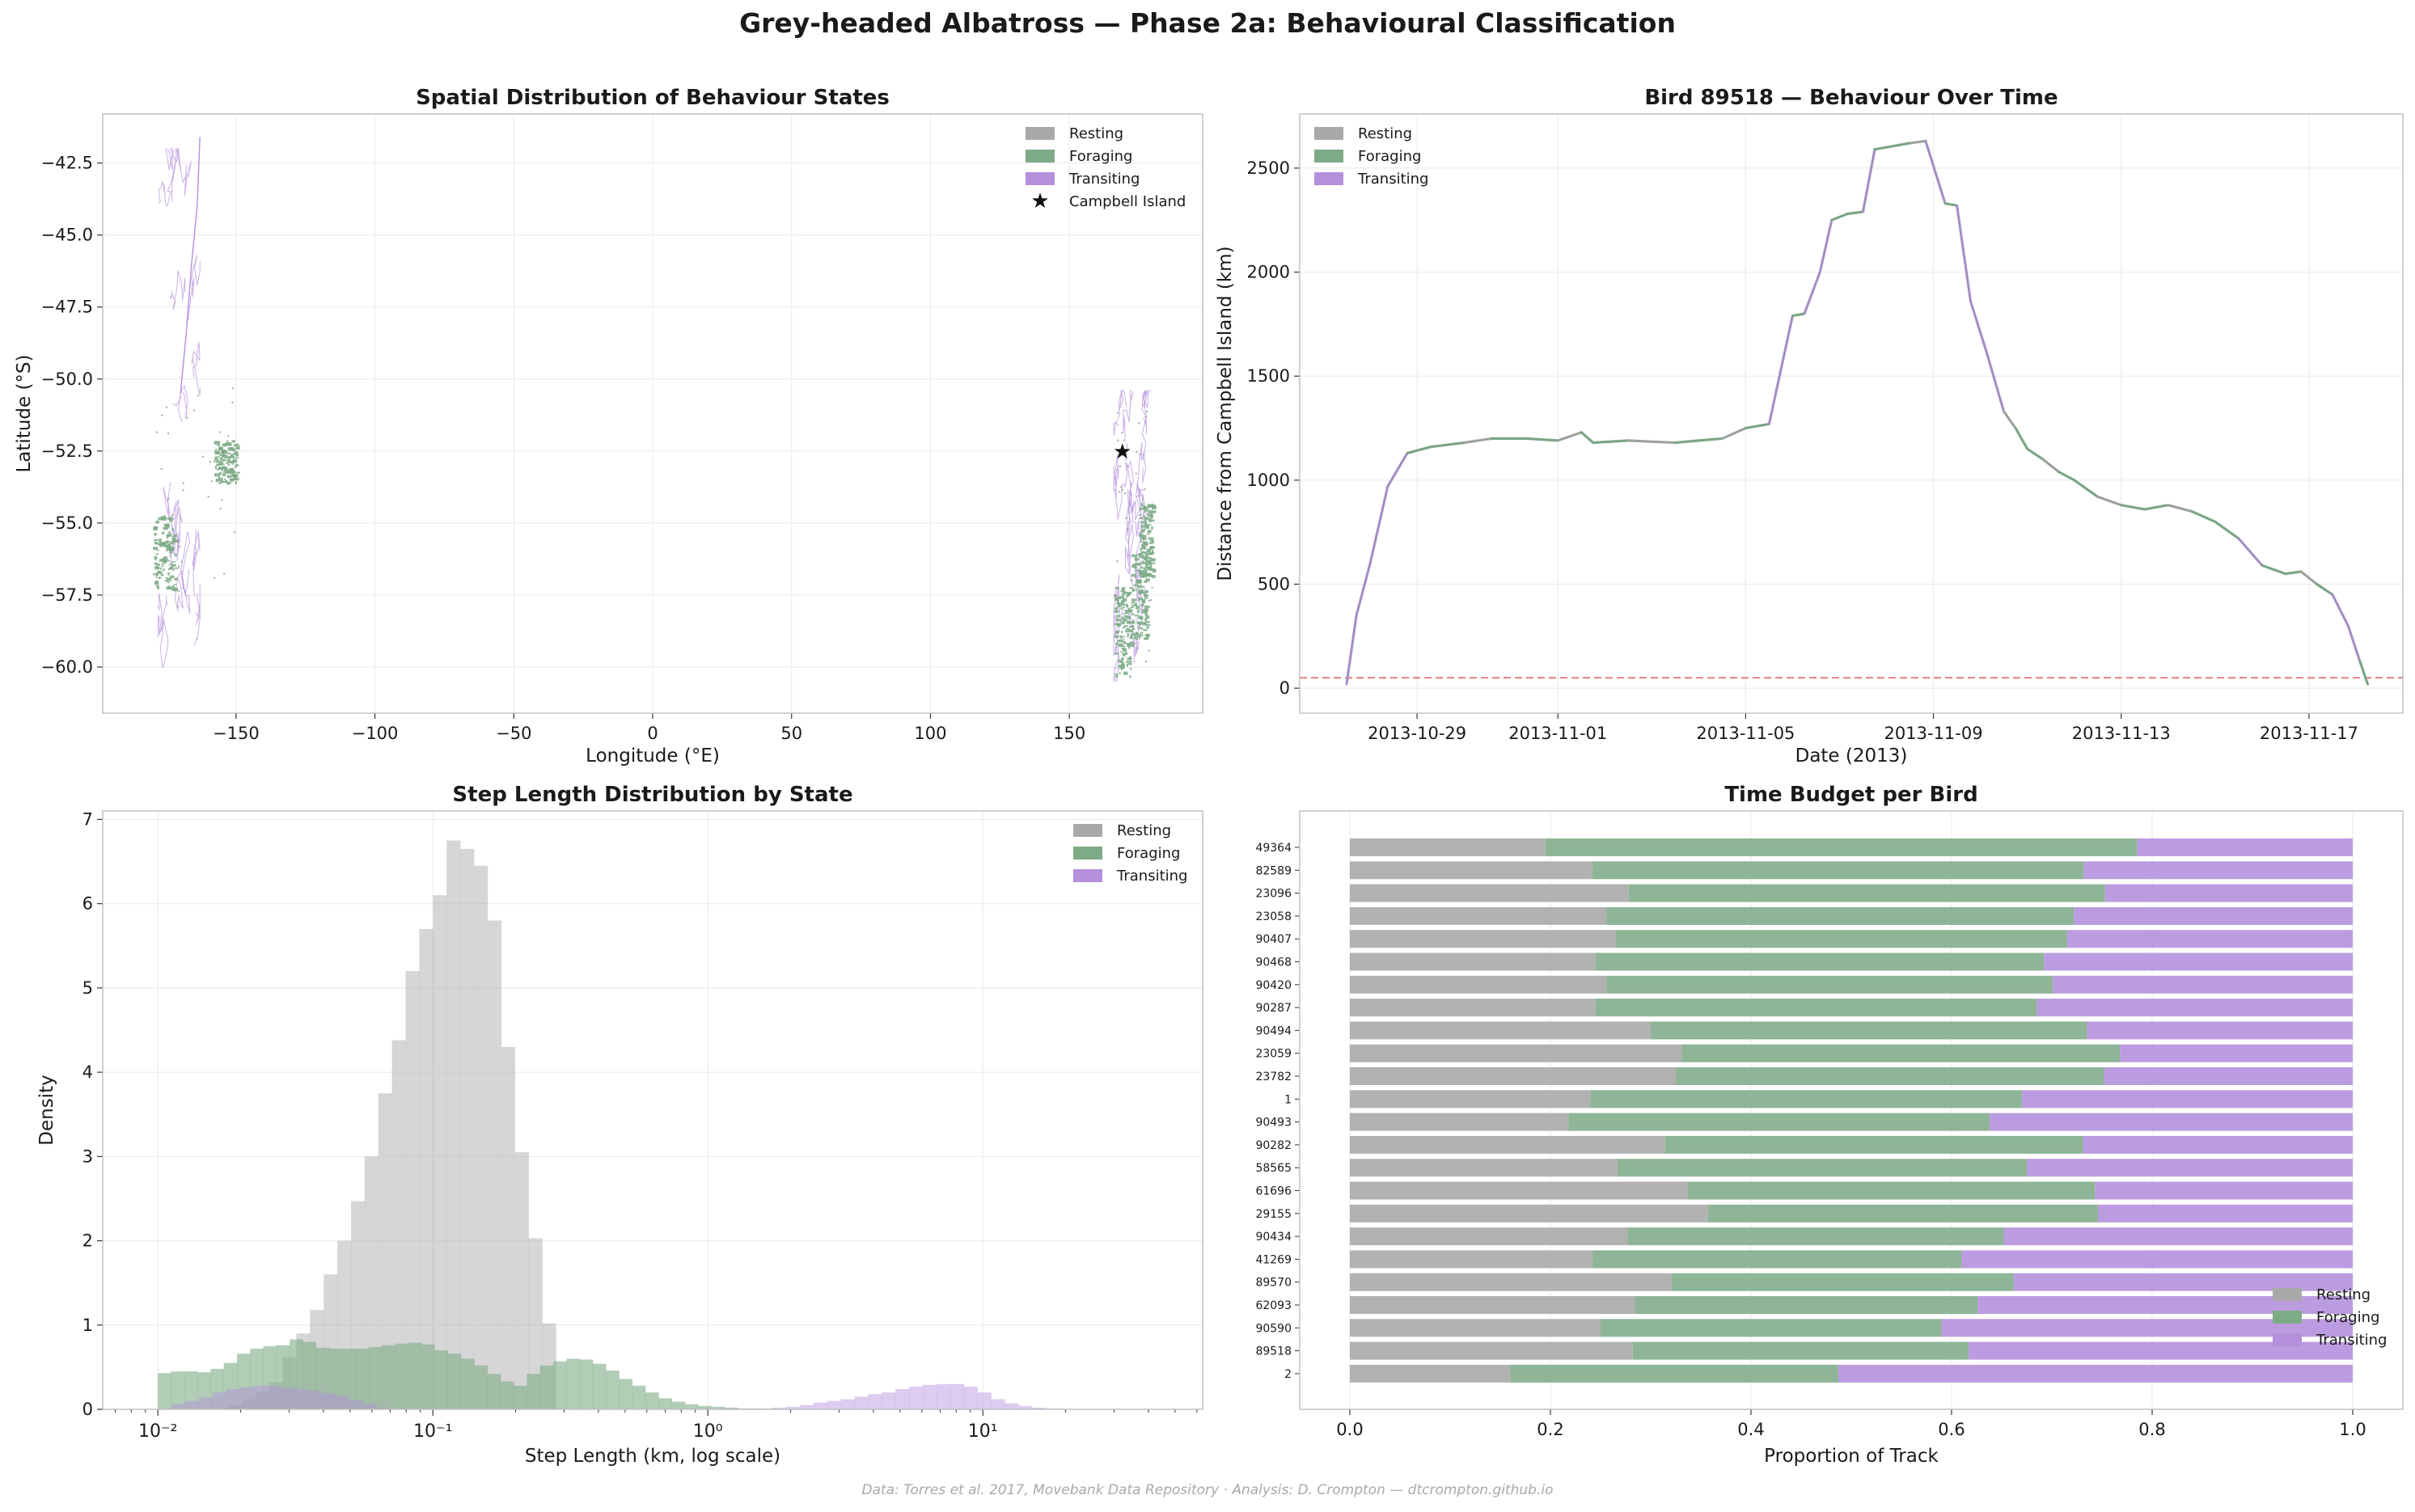 This screenshot has height=1512, width=2415. I want to click on steps-ytick-label: 4, so click(87, 1072).